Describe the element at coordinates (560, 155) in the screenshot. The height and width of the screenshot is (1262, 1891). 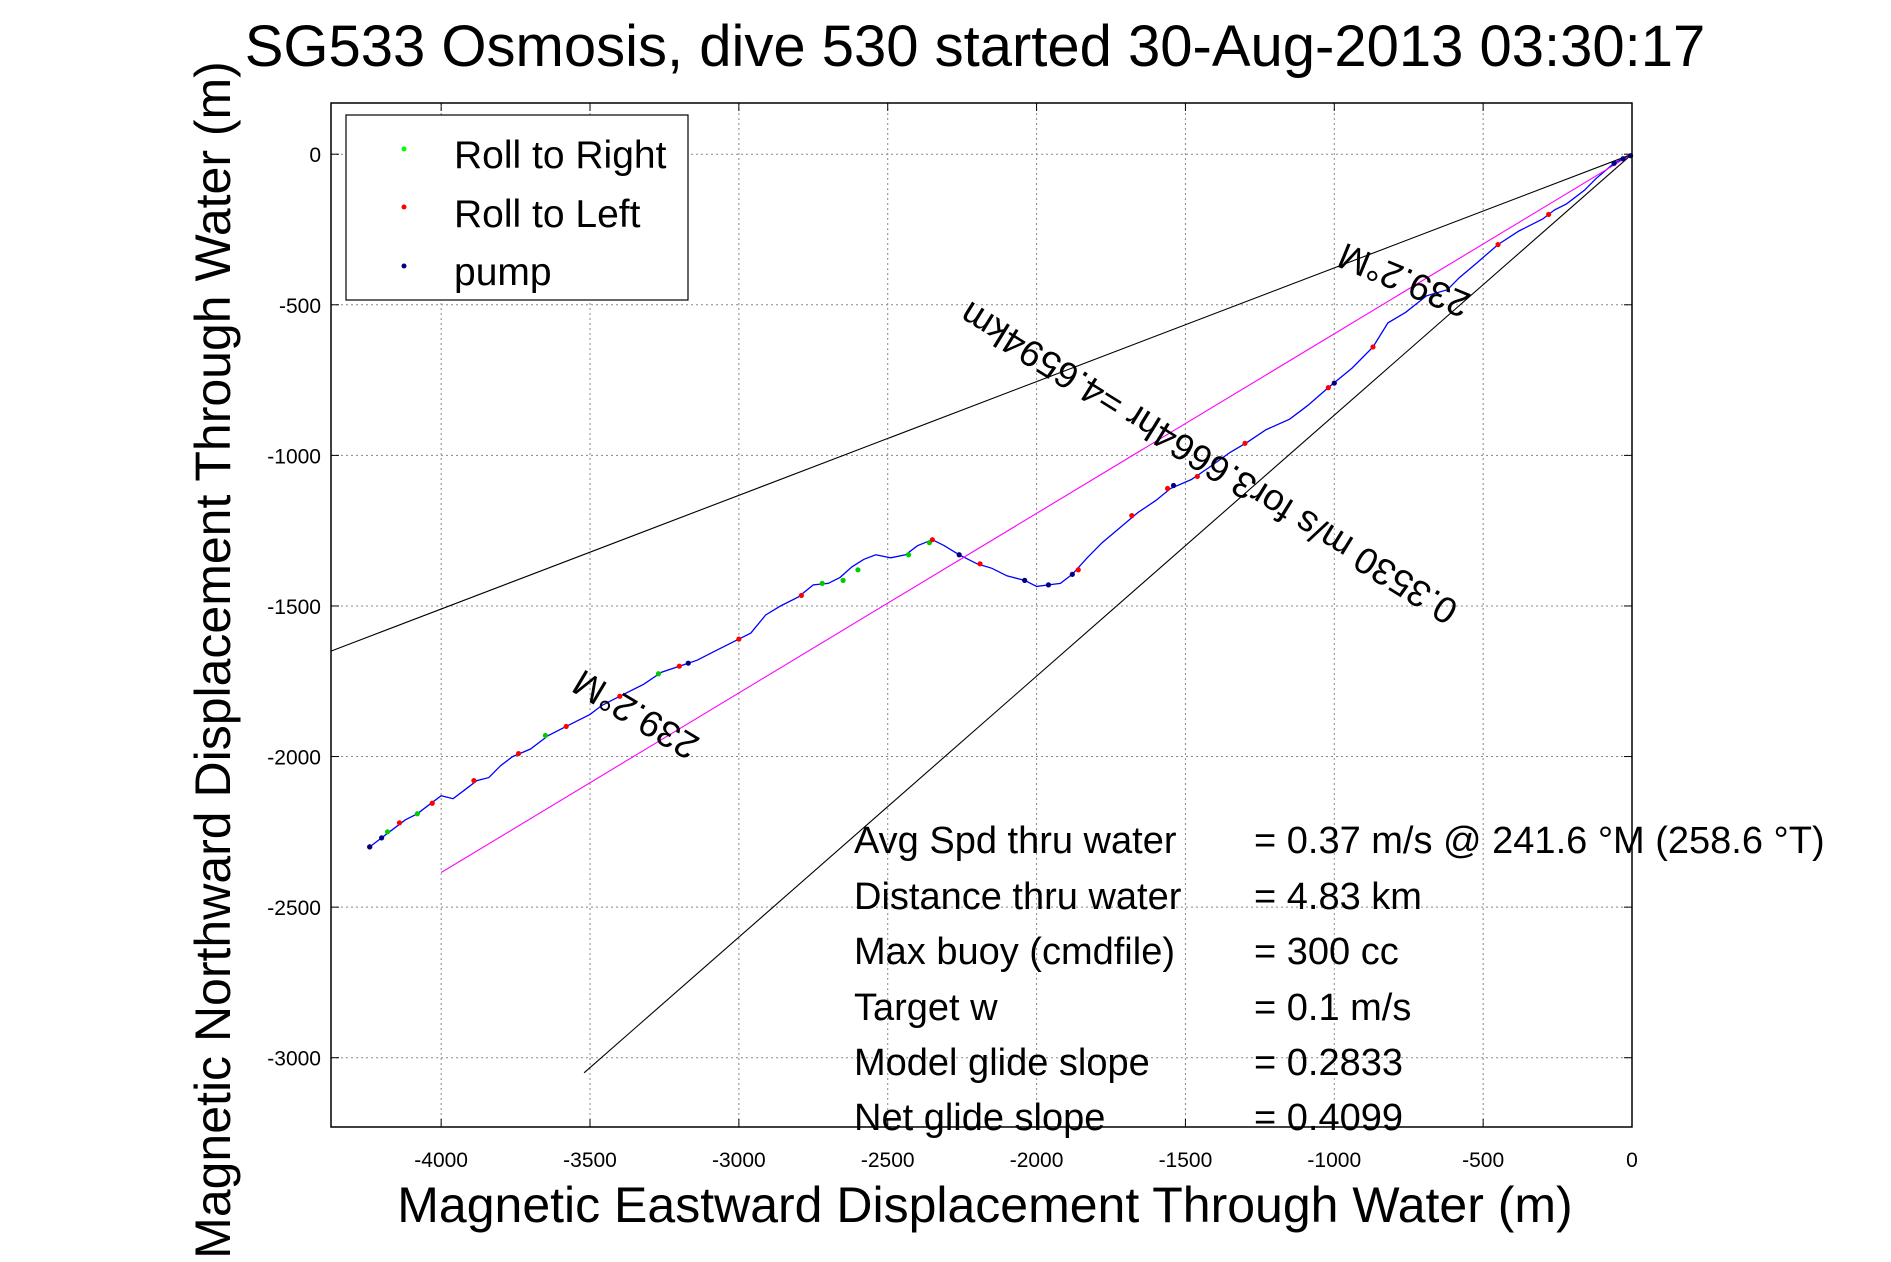
I see `legend-label-roll-right: Roll to Right` at that location.